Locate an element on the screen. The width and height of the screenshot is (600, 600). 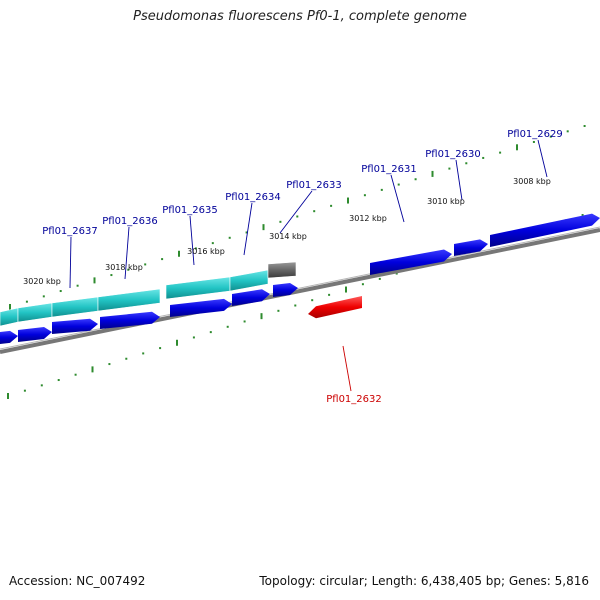
gene-label: Pfl01_2631 is located at coordinates (389, 169).